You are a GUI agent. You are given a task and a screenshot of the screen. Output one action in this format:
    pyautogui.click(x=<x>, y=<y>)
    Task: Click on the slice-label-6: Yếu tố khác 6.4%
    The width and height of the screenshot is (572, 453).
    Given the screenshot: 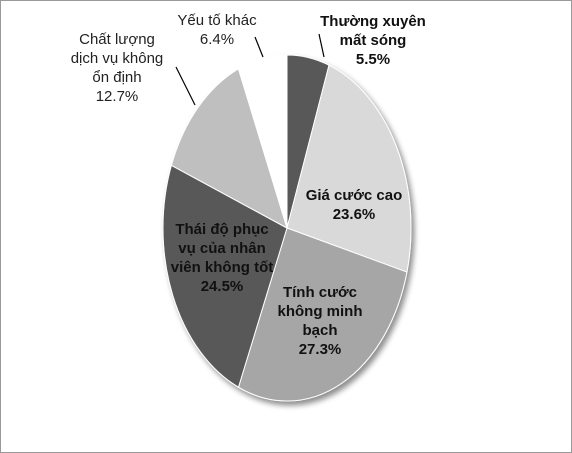 What is the action you would take?
    pyautogui.click(x=217, y=30)
    